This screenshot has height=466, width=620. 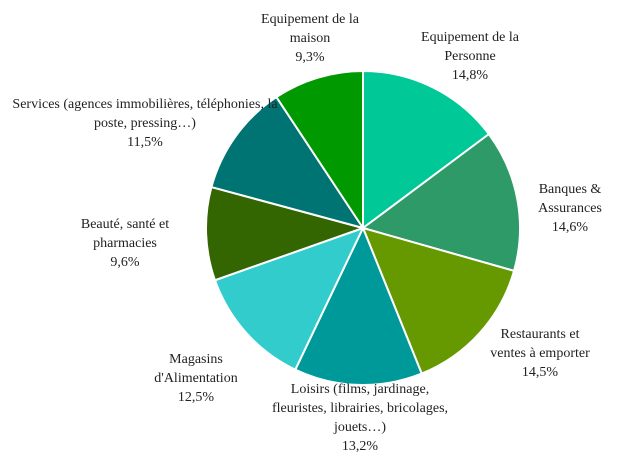 What do you see at coordinates (196, 397) in the screenshot?
I see `value-label: 12,5%` at bounding box center [196, 397].